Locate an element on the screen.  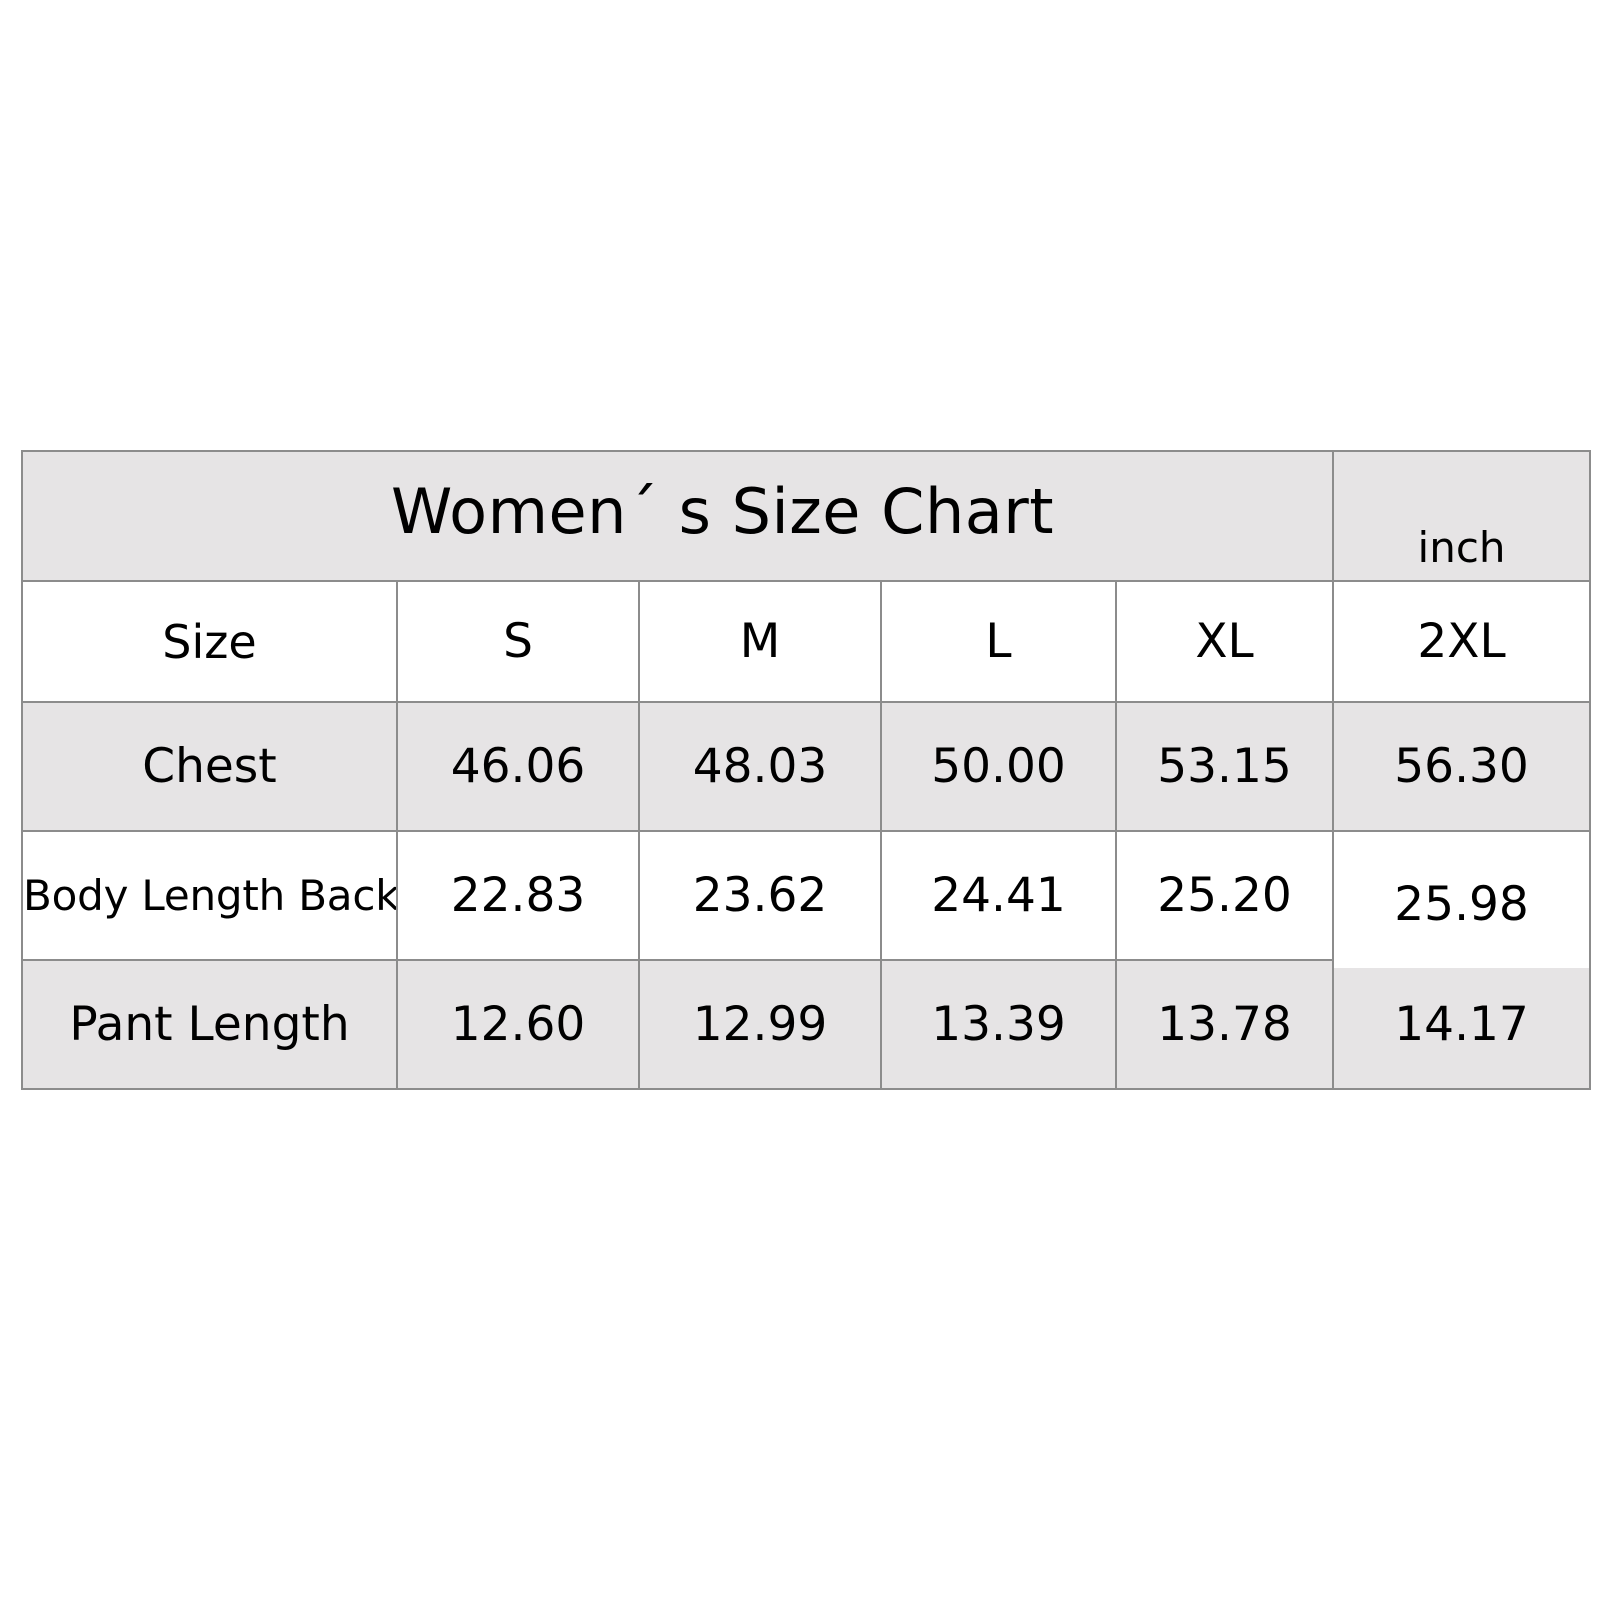
cell-pant-length-l: 13.39 is located at coordinates (998, 1024).